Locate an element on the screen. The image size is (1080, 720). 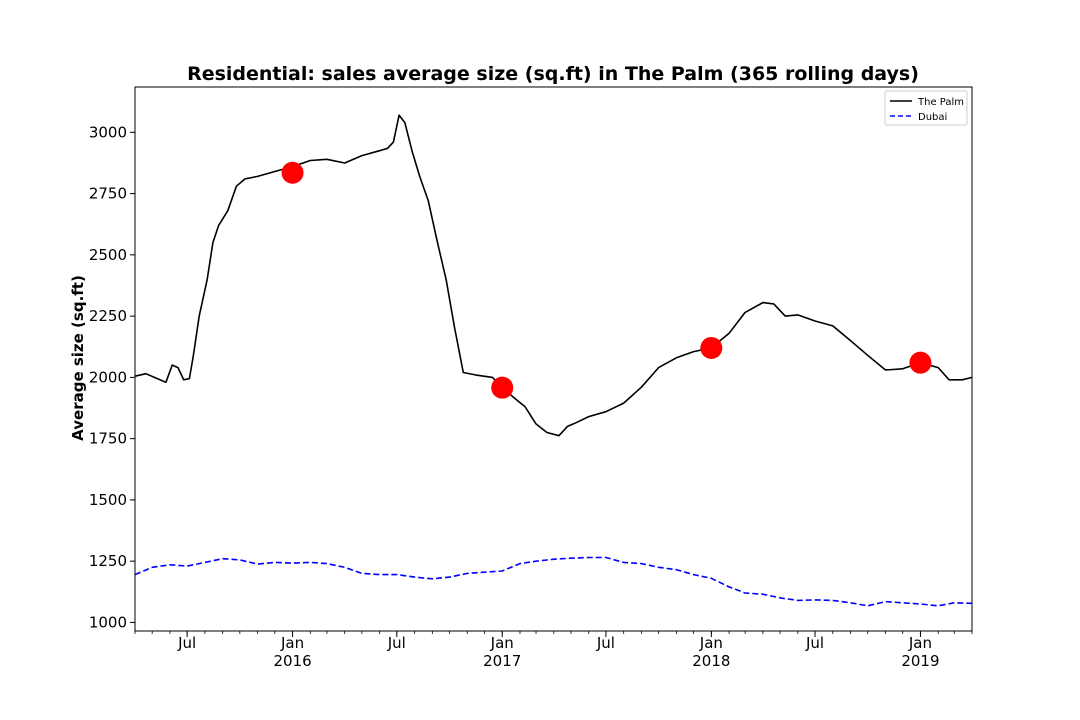
y-tick-label-2250: 2250 is located at coordinates (108, 316).